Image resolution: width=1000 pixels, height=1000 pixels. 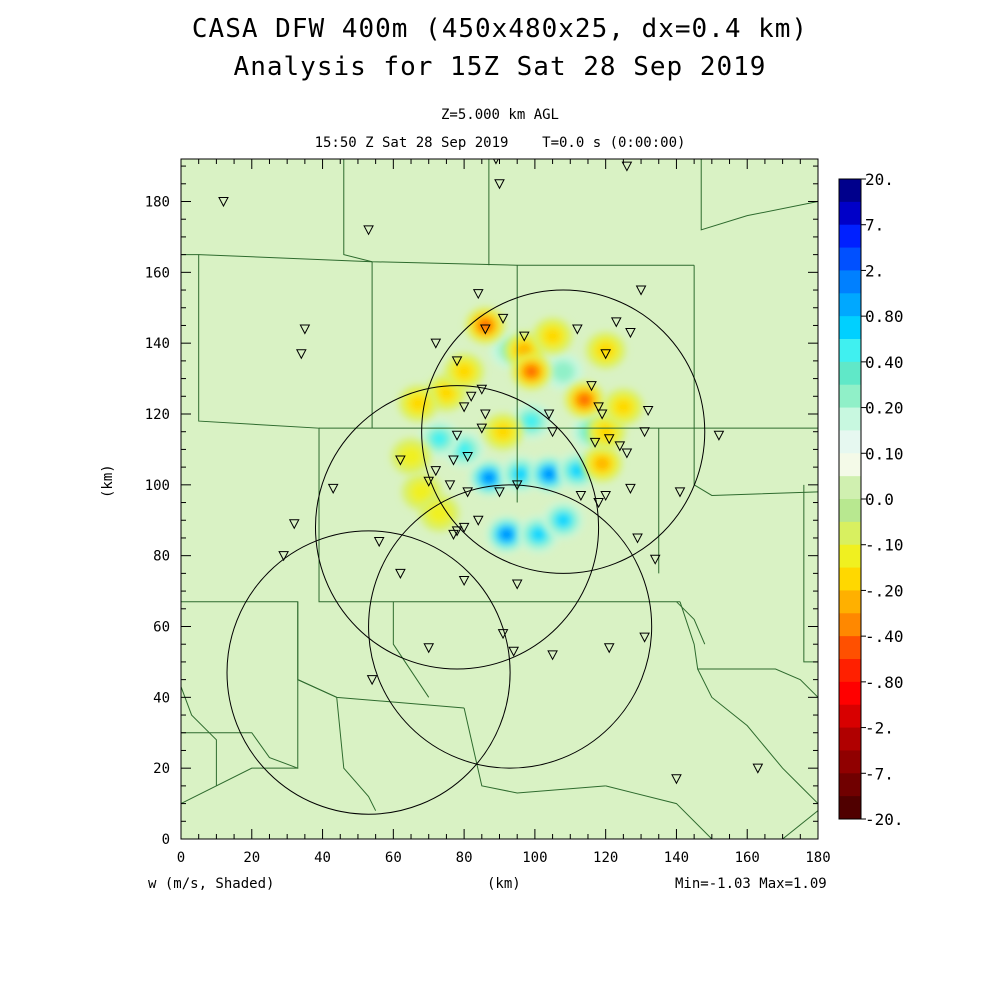 What do you see at coordinates (747, 858) in the screenshot?
I see `x-tick-label: 160` at bounding box center [747, 858].